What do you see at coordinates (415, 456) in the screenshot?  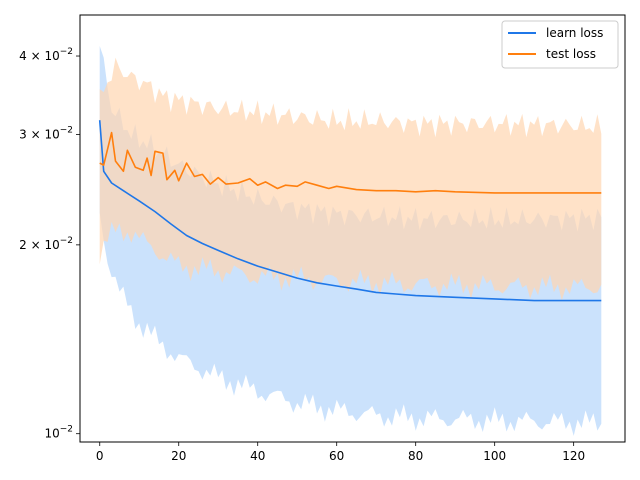 I see `x-tick-label: 80` at bounding box center [415, 456].